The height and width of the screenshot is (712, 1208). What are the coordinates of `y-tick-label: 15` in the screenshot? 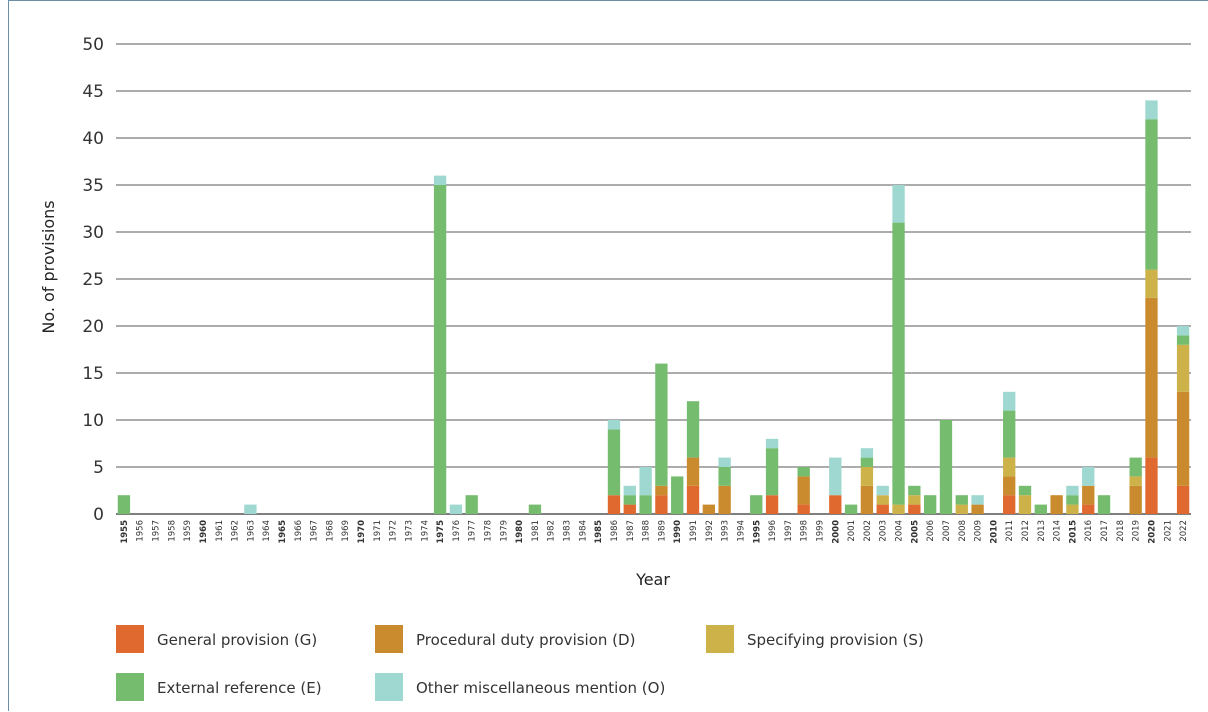 It's located at (93, 374).